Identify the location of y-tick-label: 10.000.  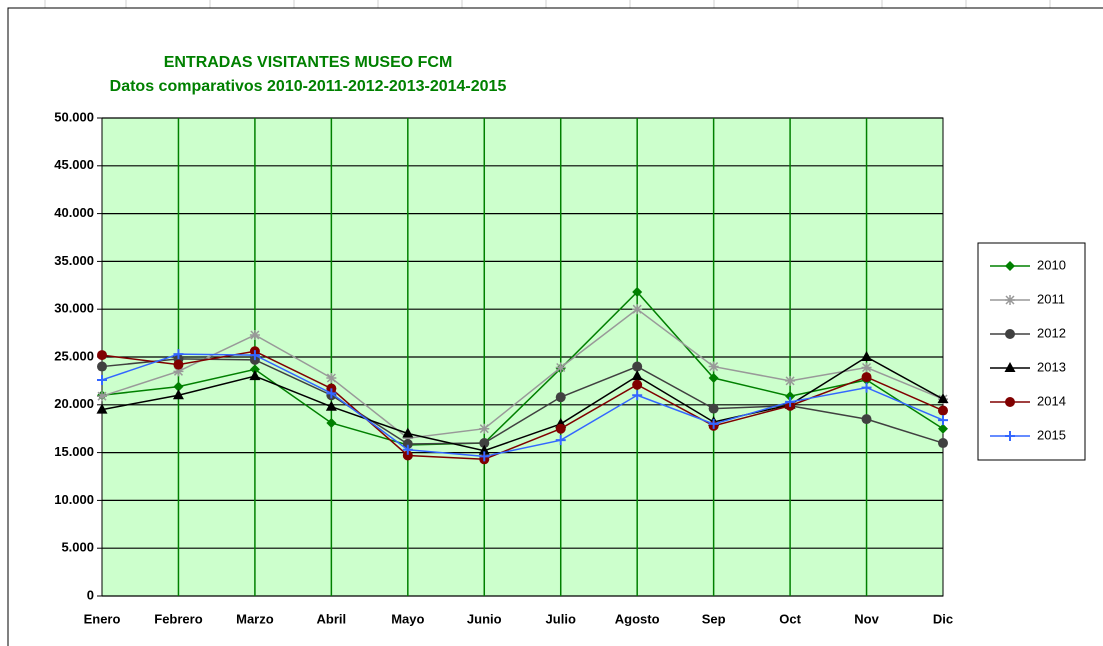
(74, 499).